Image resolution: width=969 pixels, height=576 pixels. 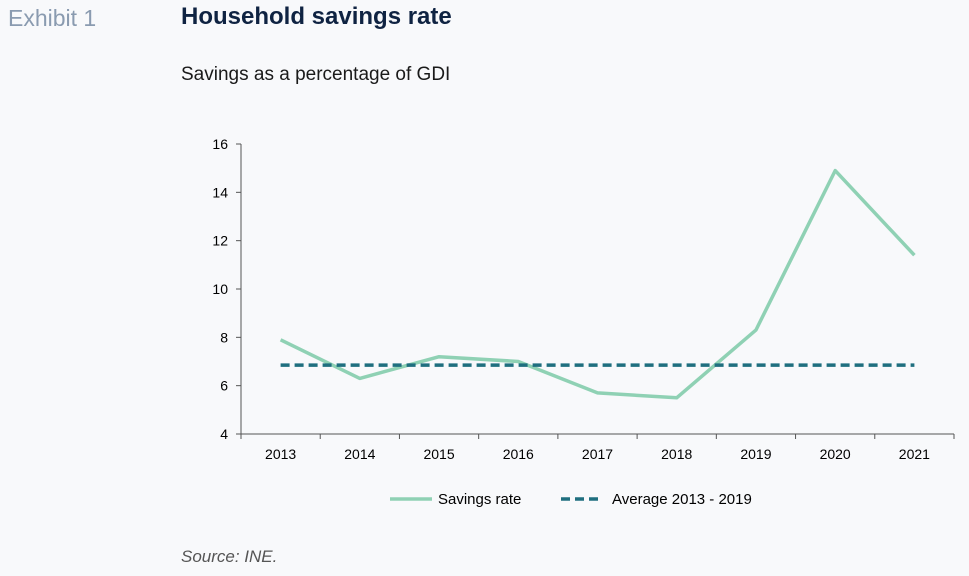 I want to click on source-note: Source: INE., so click(x=229, y=556).